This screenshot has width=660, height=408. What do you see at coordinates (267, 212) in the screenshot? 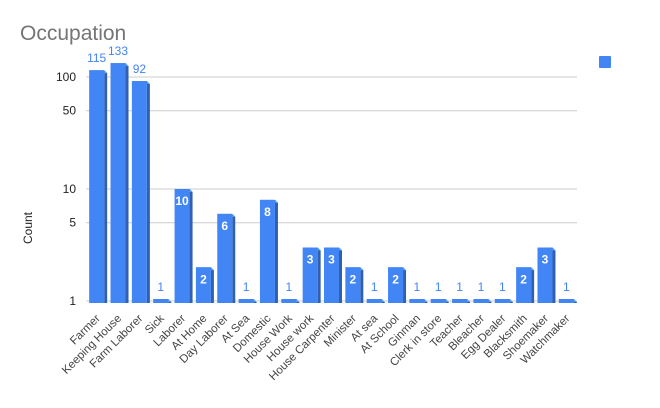
I see `data-label: 8` at bounding box center [267, 212].